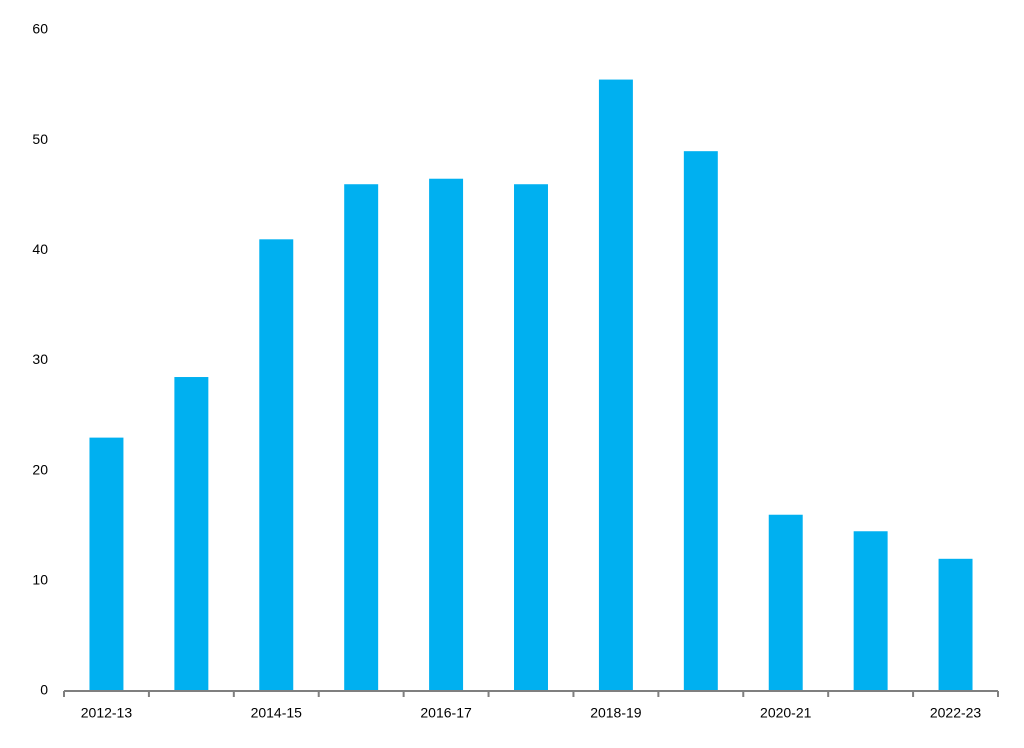  What do you see at coordinates (277, 713) in the screenshot?
I see `x-tick-label: 2014-15` at bounding box center [277, 713].